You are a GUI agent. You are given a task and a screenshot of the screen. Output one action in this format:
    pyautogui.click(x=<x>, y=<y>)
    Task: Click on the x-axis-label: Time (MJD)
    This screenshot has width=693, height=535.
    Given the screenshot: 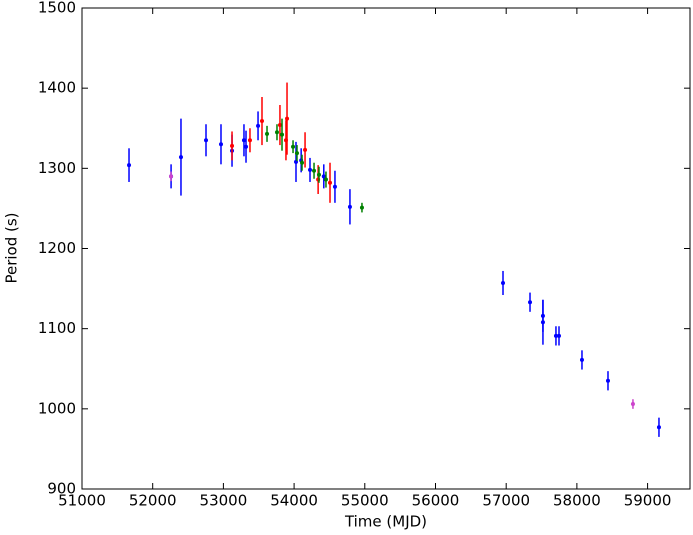 What is the action you would take?
    pyautogui.click(x=385, y=522)
    